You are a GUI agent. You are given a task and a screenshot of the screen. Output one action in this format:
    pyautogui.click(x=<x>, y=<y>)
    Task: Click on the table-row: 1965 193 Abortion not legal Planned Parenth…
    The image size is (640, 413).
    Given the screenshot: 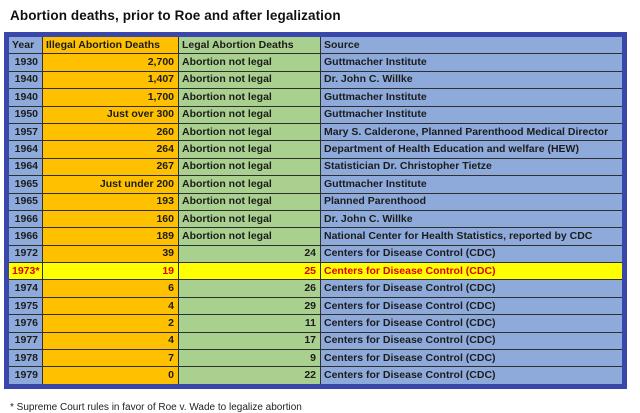 What is the action you would take?
    pyautogui.click(x=315, y=201)
    